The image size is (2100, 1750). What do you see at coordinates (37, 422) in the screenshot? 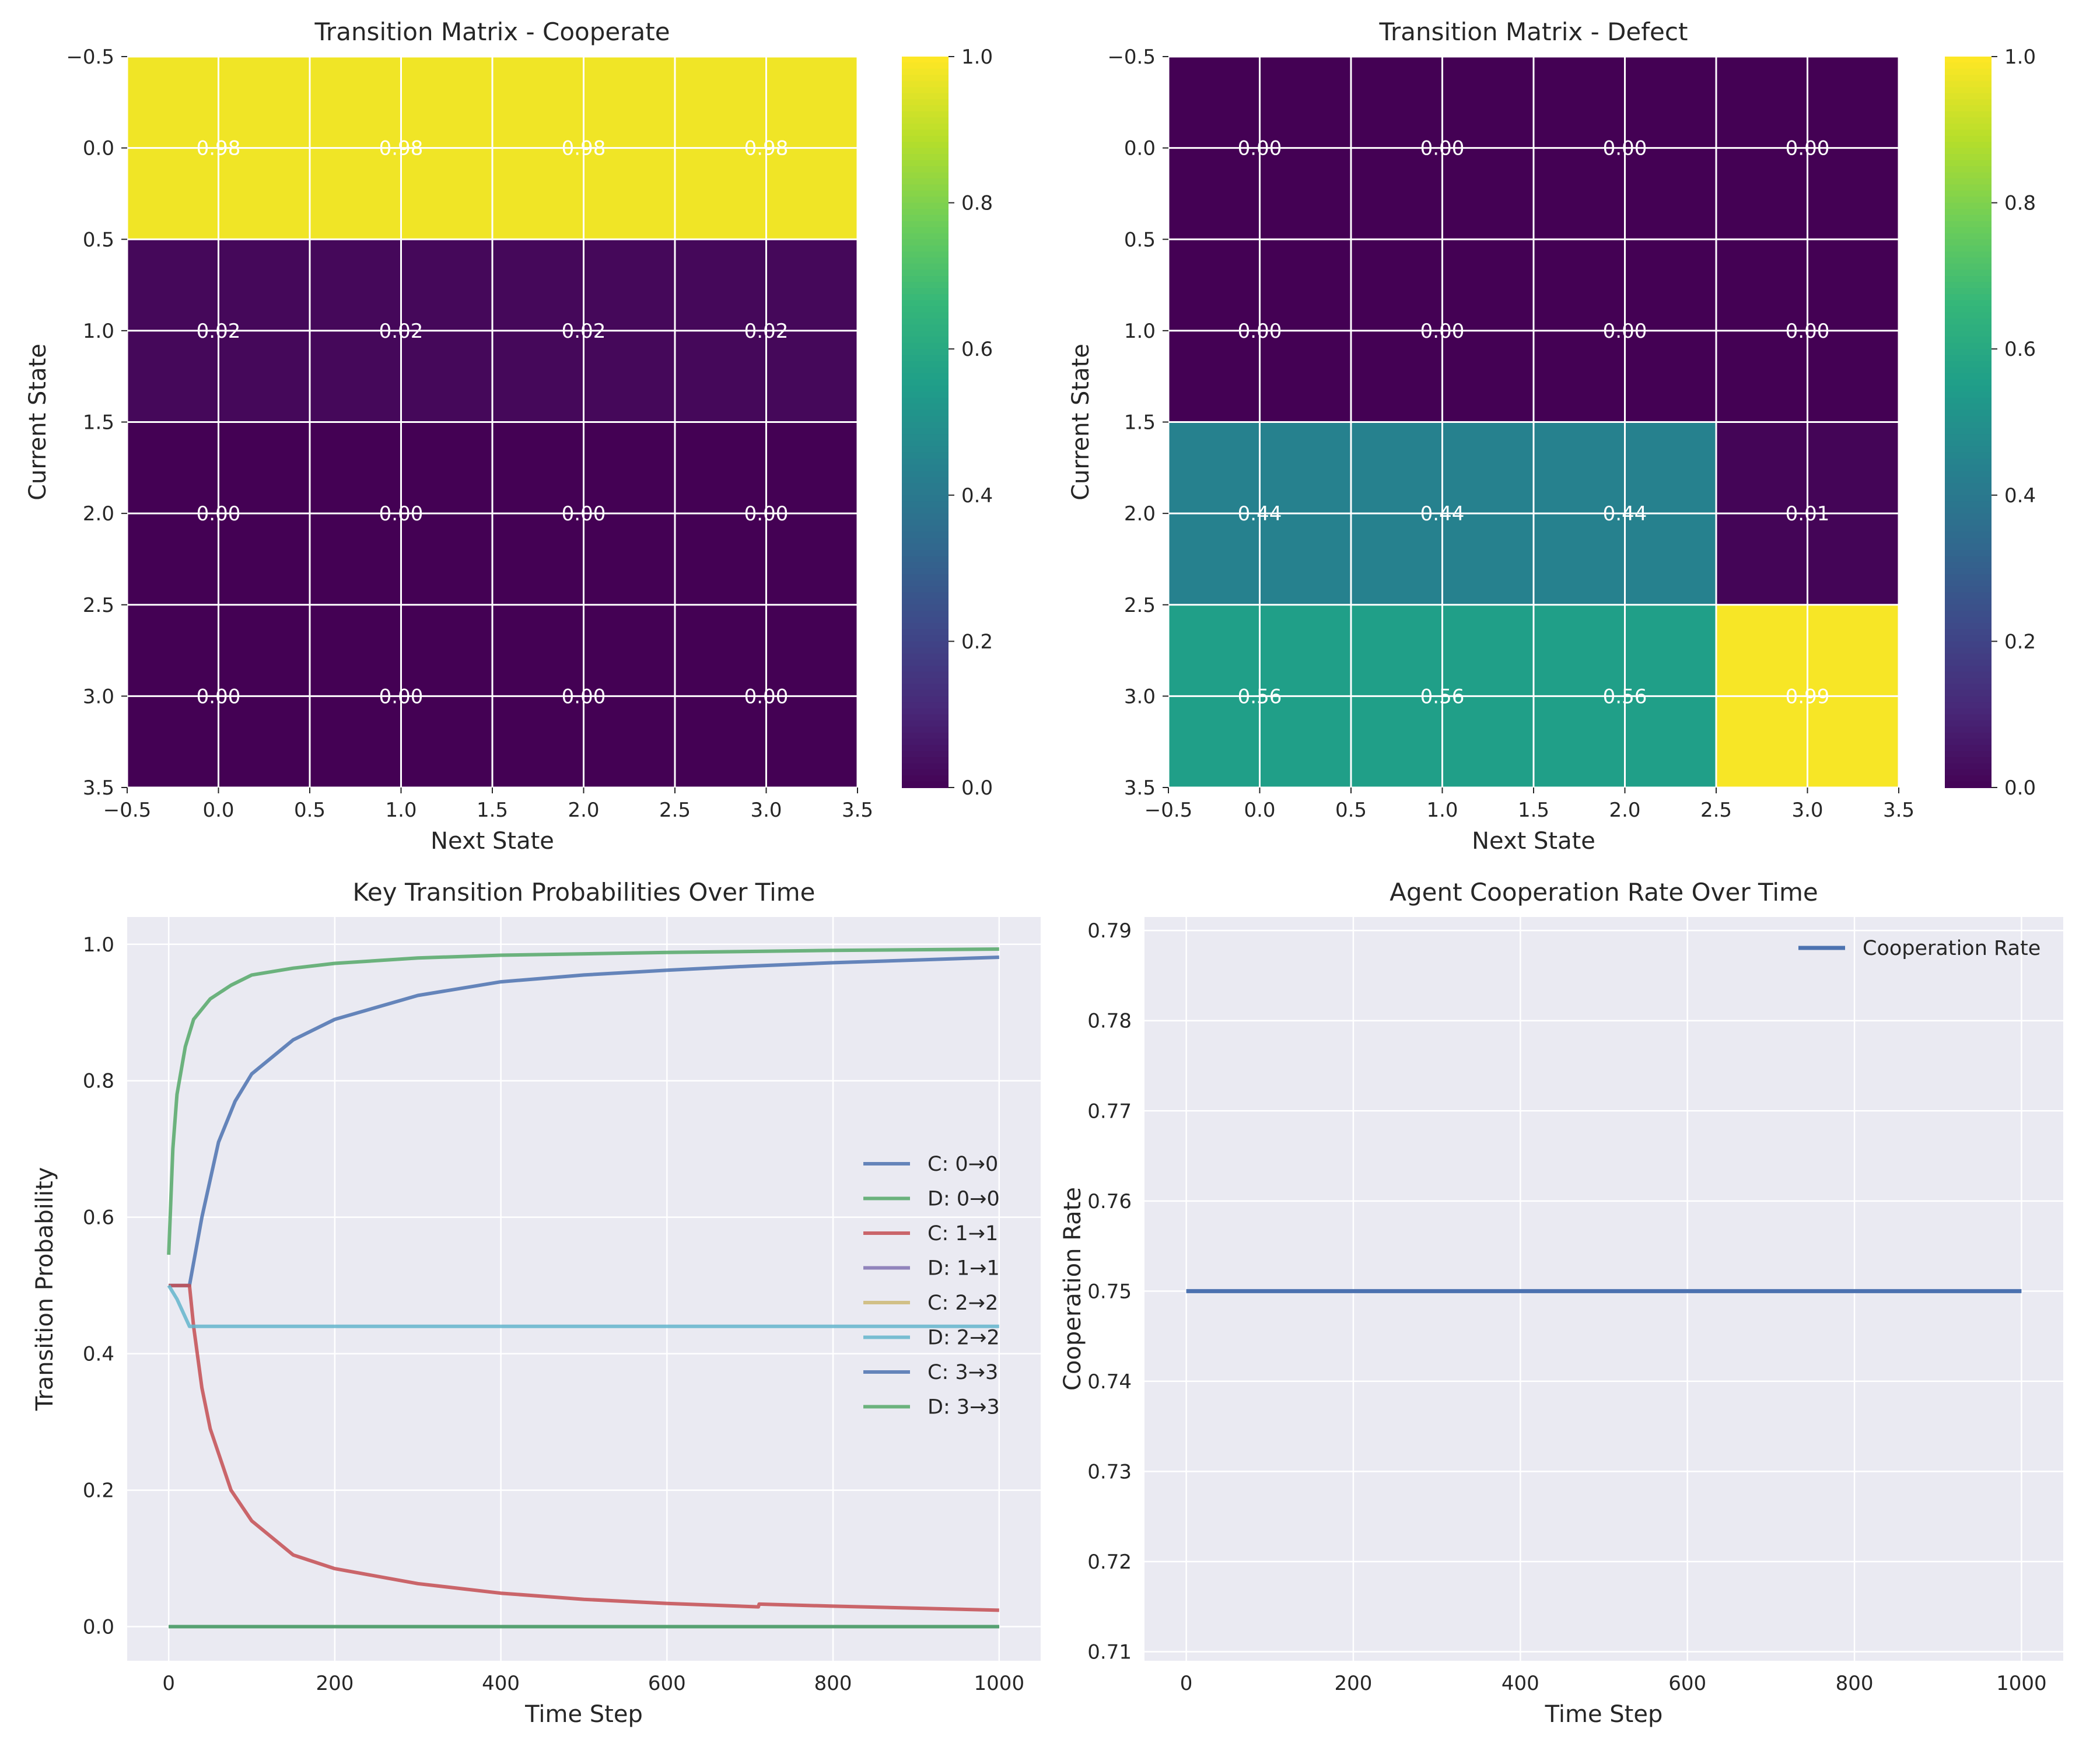
I see `y-axis-label: Current State` at bounding box center [37, 422].